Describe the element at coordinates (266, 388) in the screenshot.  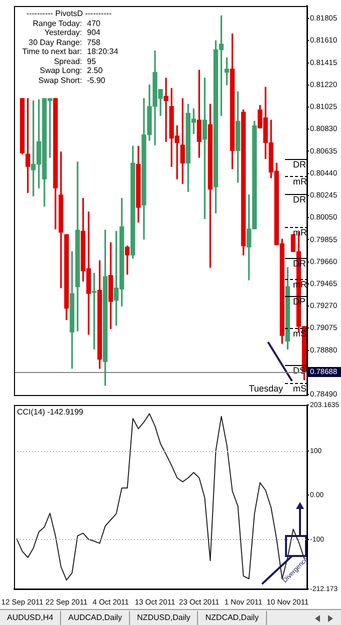
I see `annotation: Tuesday` at that location.